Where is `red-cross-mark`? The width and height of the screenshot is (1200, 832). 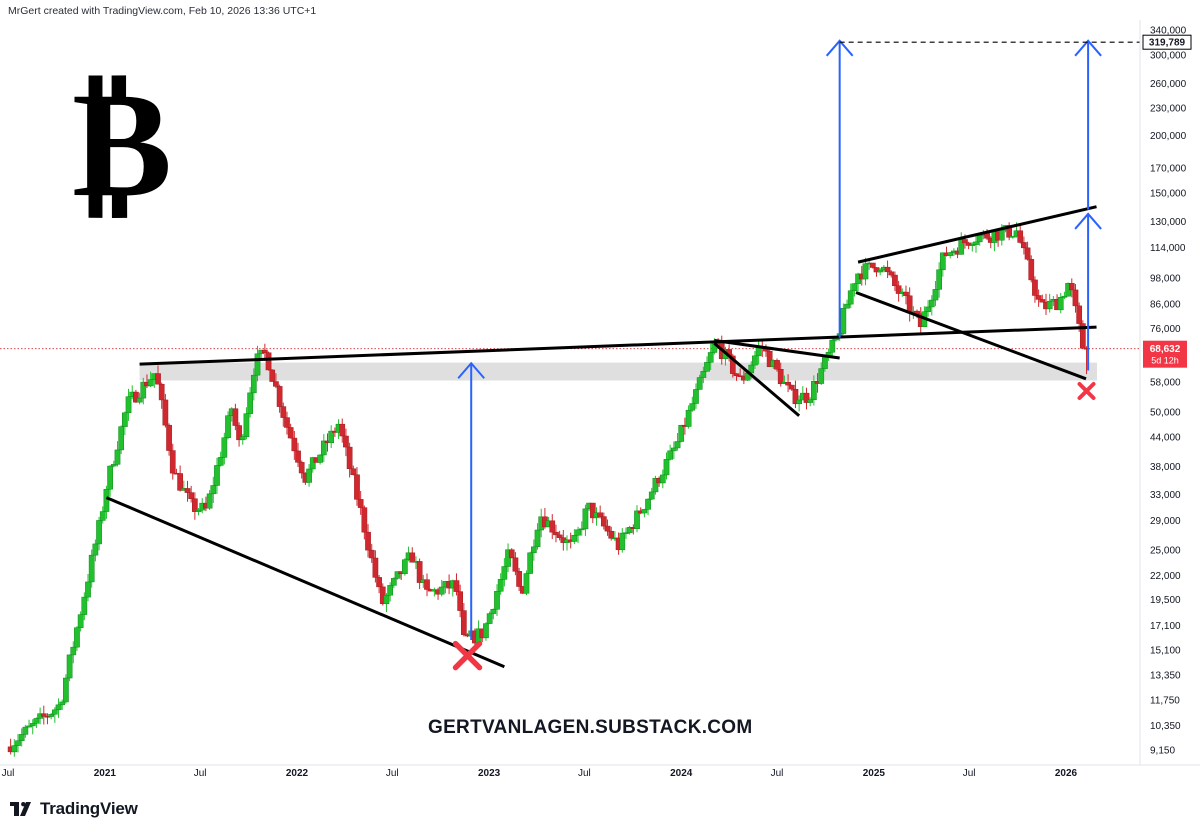
red-cross-mark is located at coordinates (1086, 390).